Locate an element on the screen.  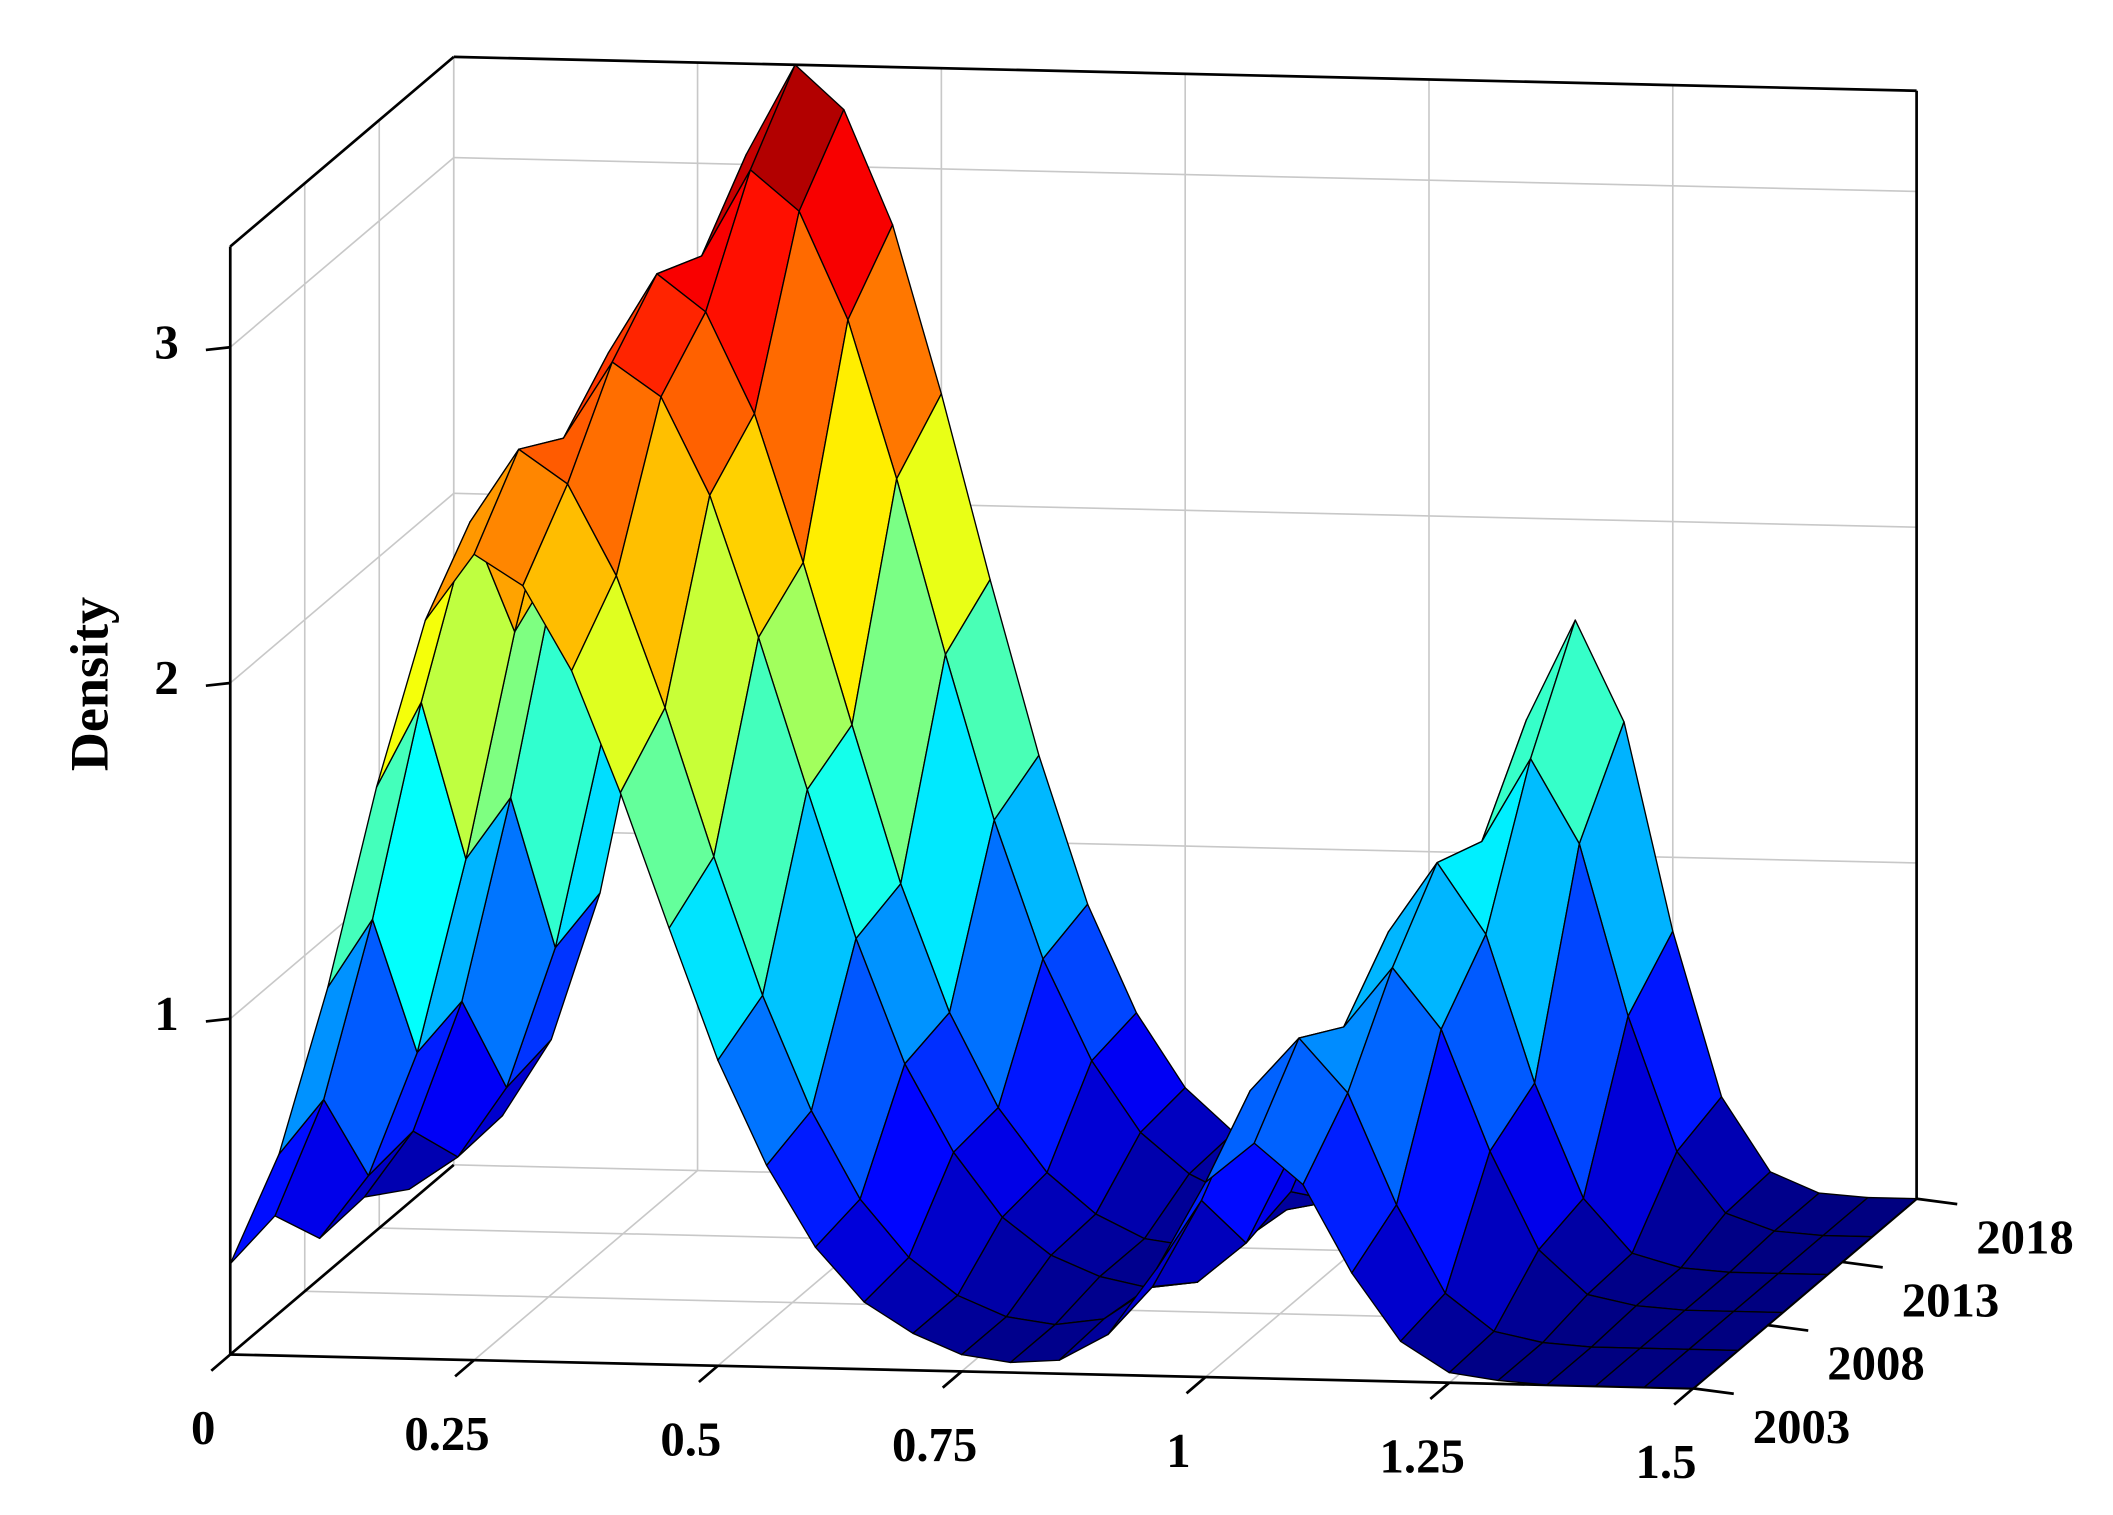
x-tick-label: 0 is located at coordinates (203, 1428).